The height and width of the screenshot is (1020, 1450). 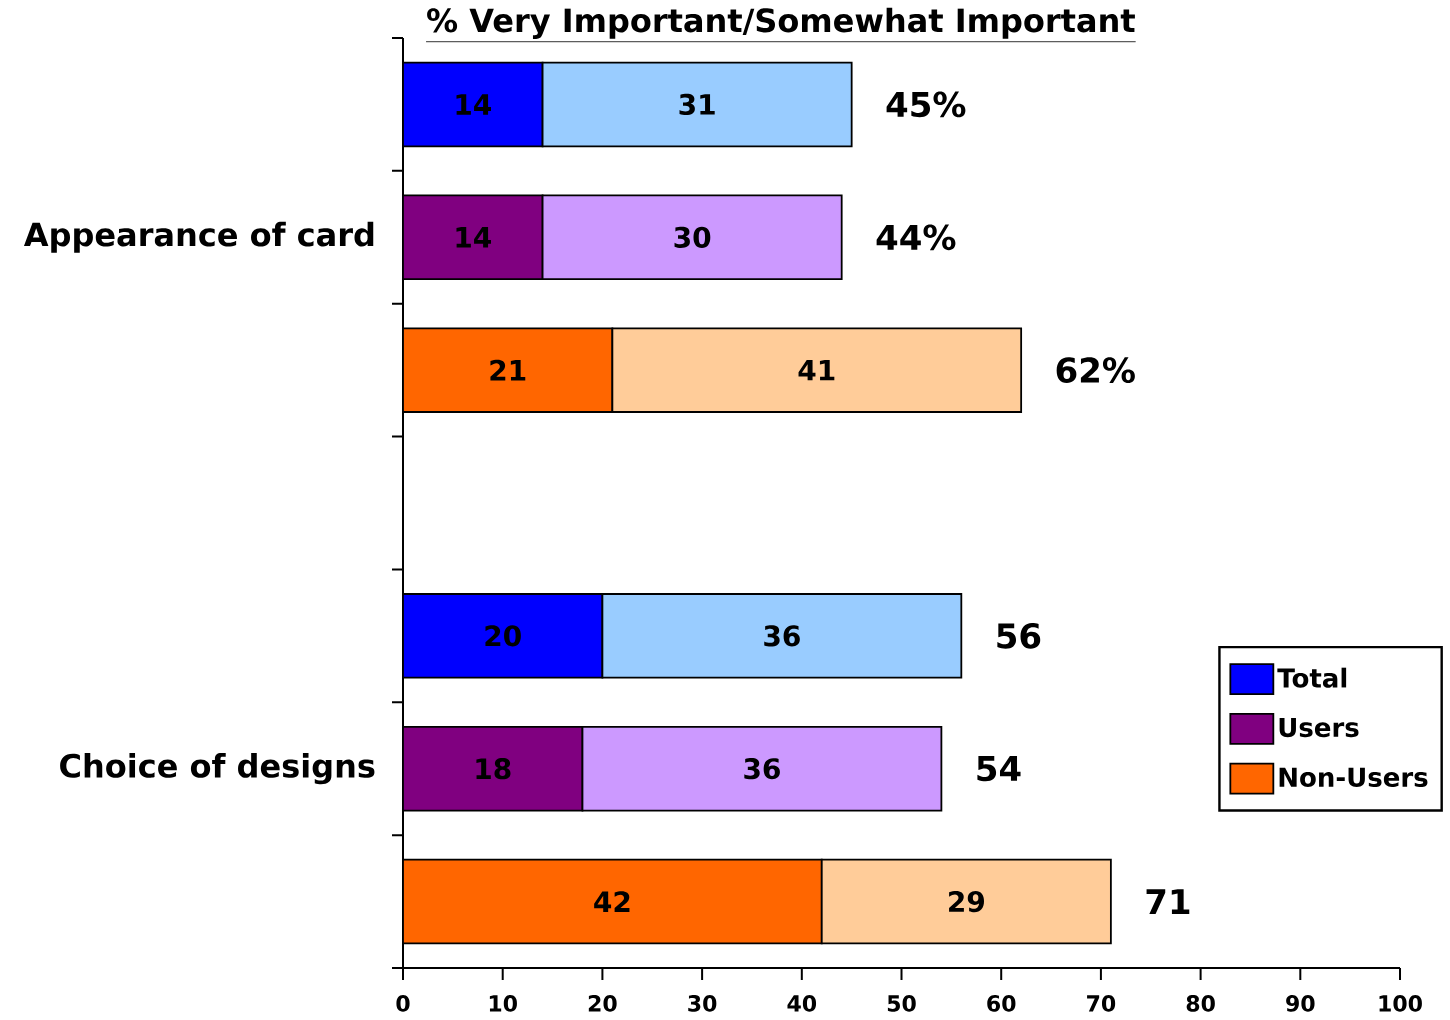 I want to click on y-tick-label: Choice of designs, so click(x=217, y=769).